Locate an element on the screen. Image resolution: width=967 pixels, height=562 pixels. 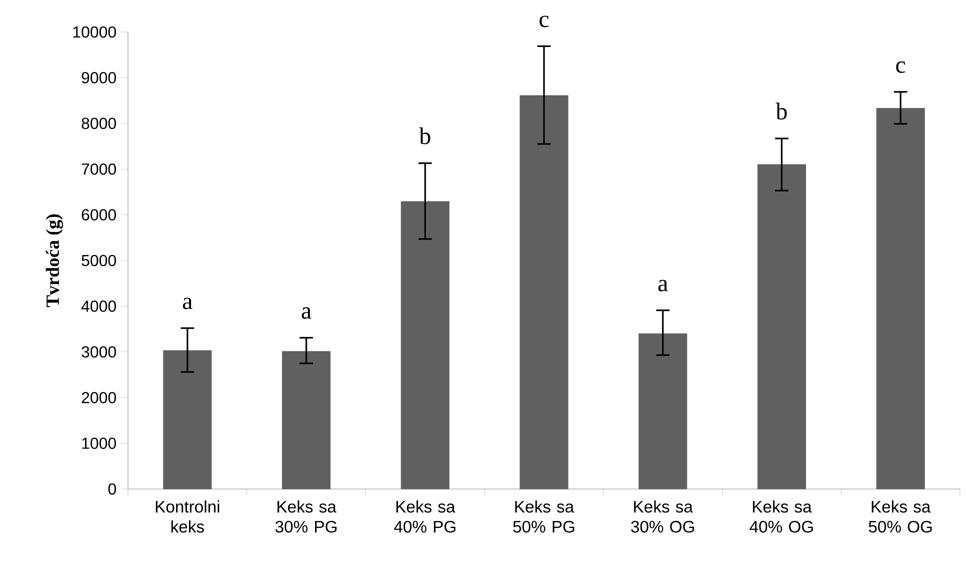
y-axis-title: Tvrdoća (g) is located at coordinates (54, 261).